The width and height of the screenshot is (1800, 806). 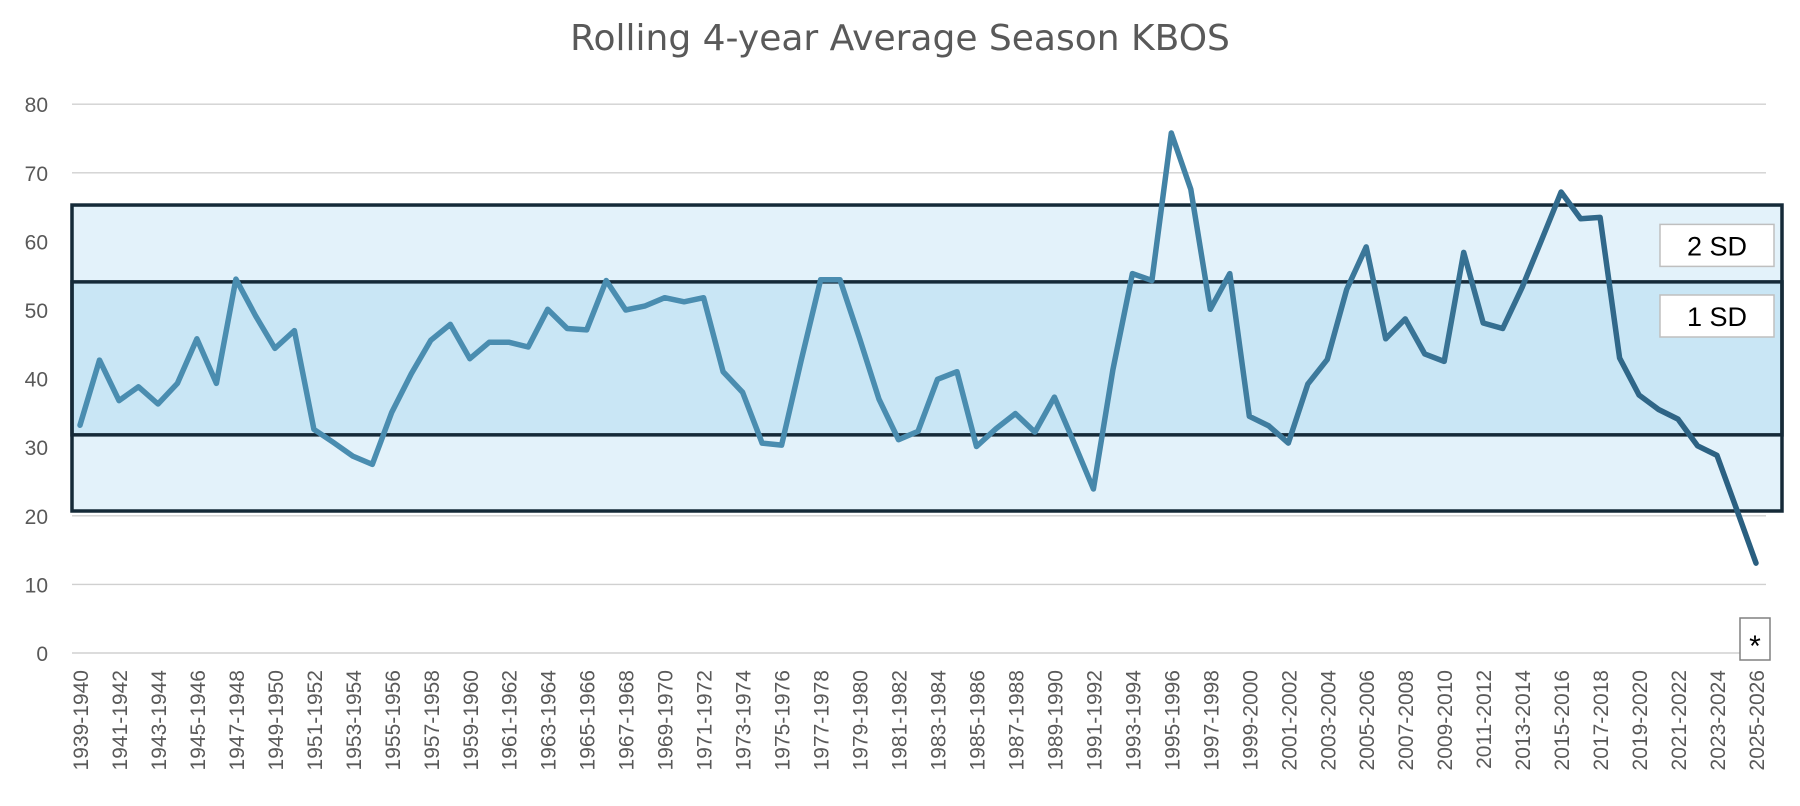 I want to click on x-tick-label: 1961-1962, so click(x=510, y=720).